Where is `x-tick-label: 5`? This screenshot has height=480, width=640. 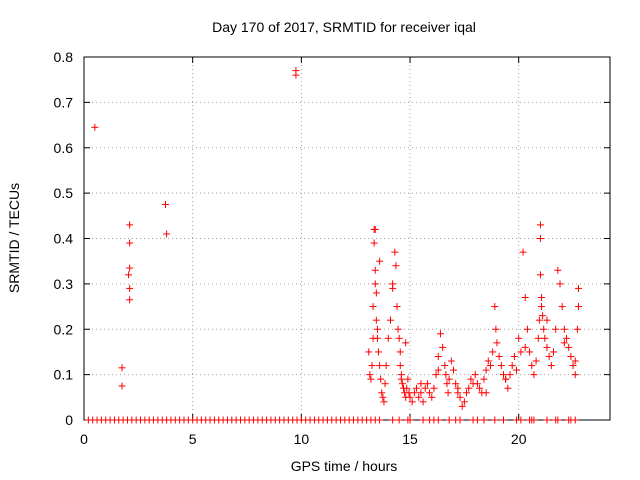 x-tick-label: 5 is located at coordinates (193, 439).